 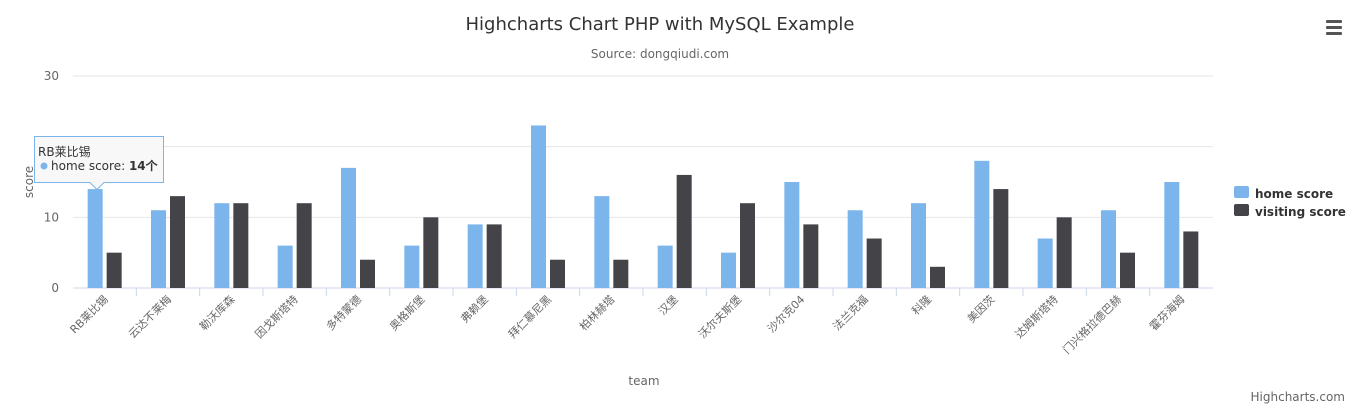 What do you see at coordinates (850, 312) in the screenshot?
I see `x-tick-label: 法兰克福` at bounding box center [850, 312].